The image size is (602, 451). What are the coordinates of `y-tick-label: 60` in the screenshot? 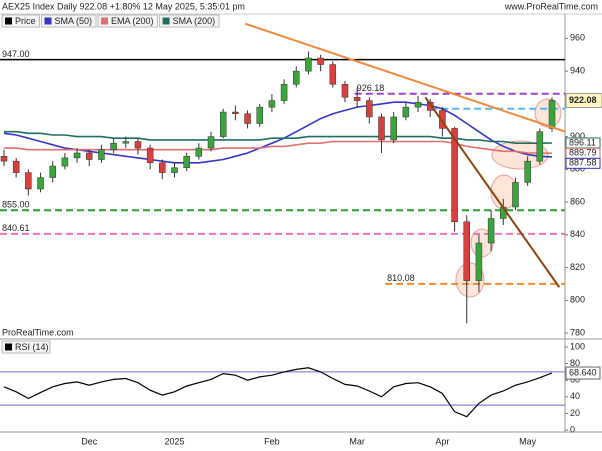 It's located at (575, 380).